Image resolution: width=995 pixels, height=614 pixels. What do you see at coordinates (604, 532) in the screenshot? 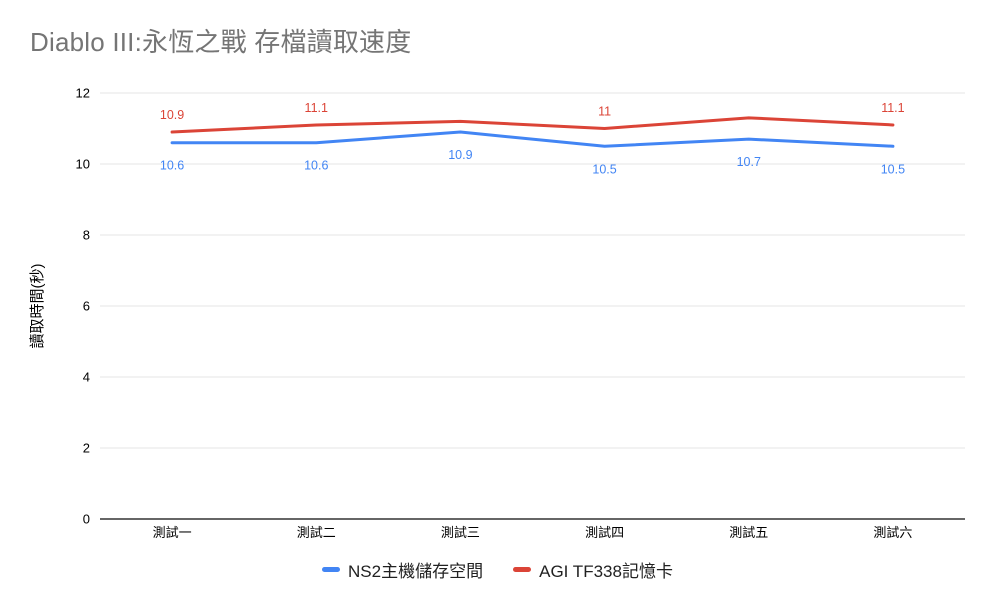
I see `x-category-label: 測試四` at bounding box center [604, 532].